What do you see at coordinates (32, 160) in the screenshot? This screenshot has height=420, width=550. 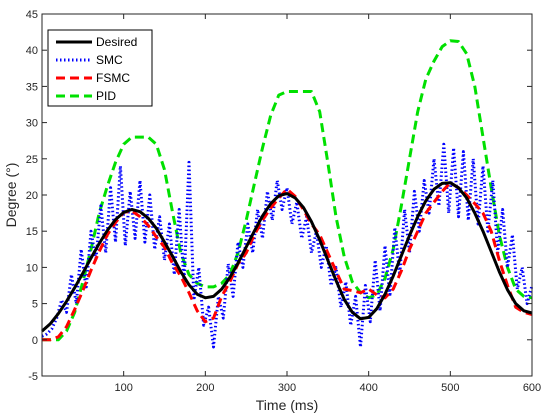 I see `y-tick-label: 25` at bounding box center [32, 160].